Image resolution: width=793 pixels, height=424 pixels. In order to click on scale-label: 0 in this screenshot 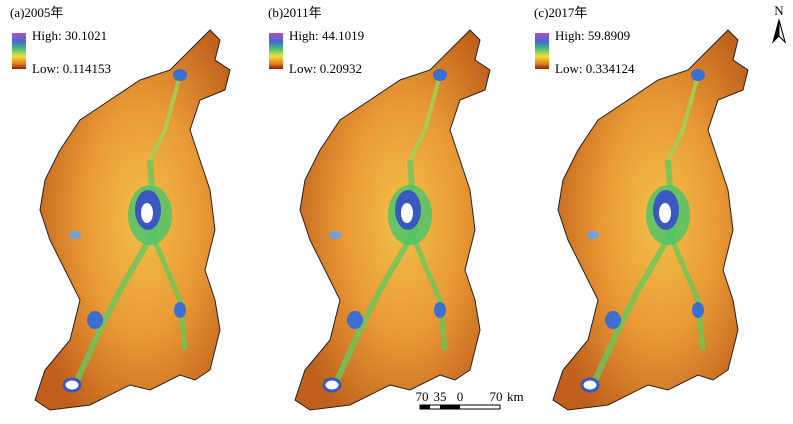, I will do `click(460, 396)`.